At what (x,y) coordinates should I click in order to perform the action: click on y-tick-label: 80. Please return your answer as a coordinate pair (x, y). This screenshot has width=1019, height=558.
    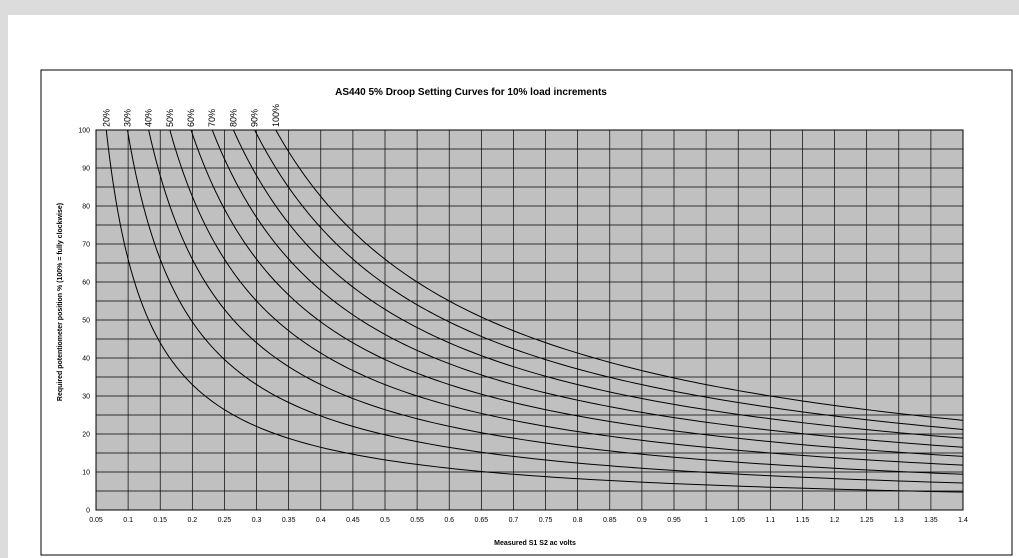
    Looking at the image, I should click on (86, 207).